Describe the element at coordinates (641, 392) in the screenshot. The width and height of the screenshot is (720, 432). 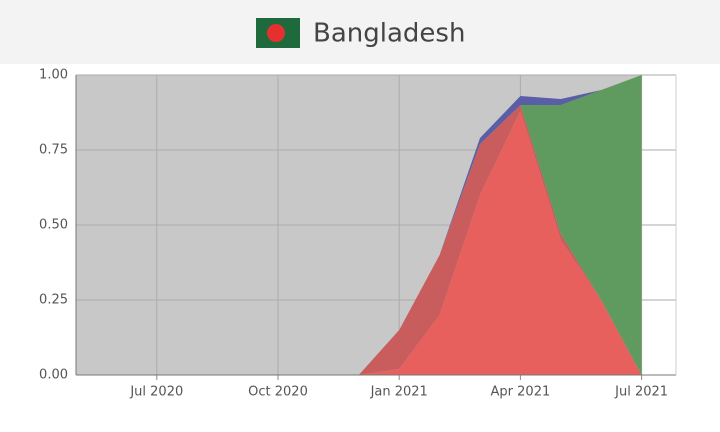
I see `x-tick-label: Jul 2021` at that location.